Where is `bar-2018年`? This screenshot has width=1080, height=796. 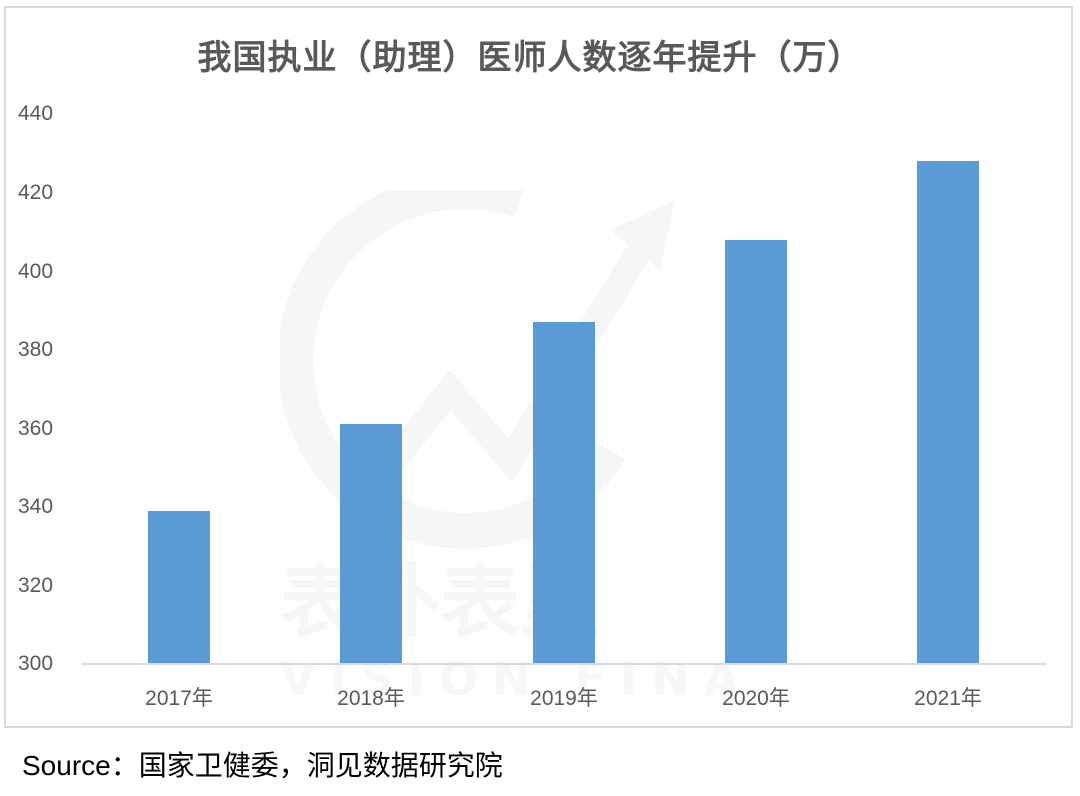
bar-2018年 is located at coordinates (371, 544).